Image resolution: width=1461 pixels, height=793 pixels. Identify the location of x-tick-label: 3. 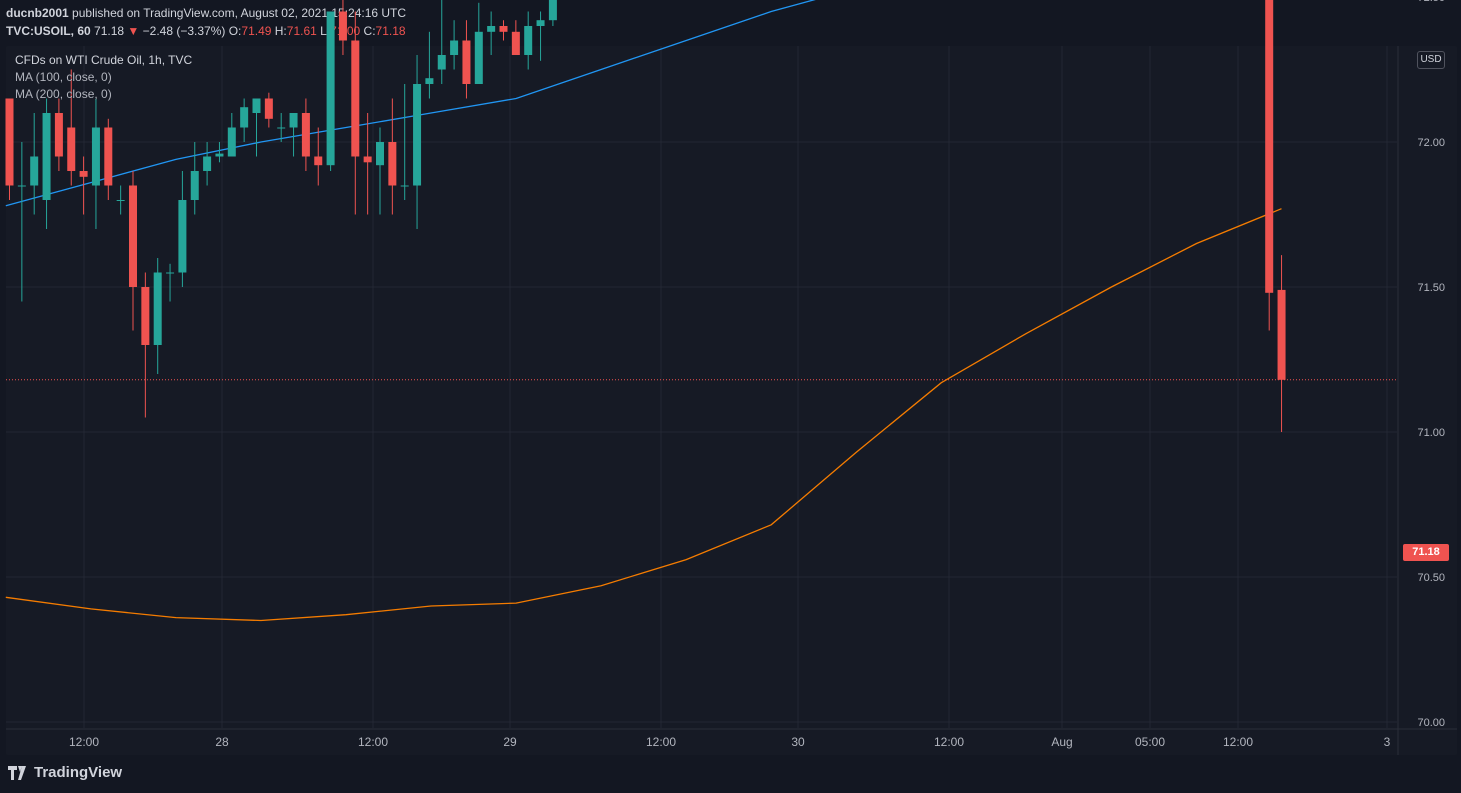
(1387, 742).